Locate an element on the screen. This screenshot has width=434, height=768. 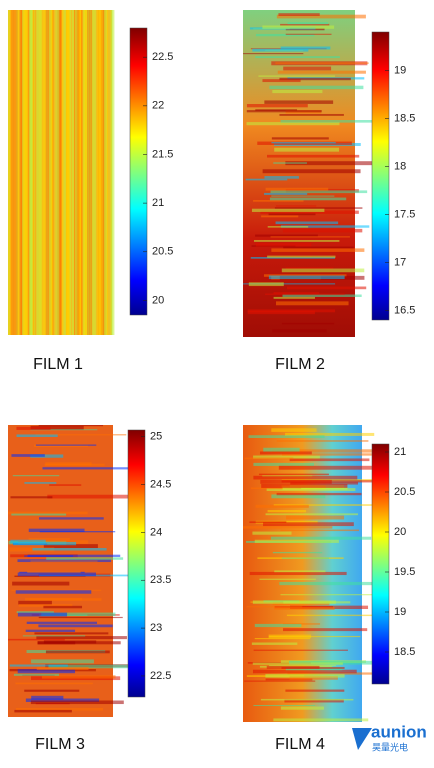
heatmap-chart: FILM 3 22.5 23 23.5 24 24.5 25 is located at coordinates (103, 591).